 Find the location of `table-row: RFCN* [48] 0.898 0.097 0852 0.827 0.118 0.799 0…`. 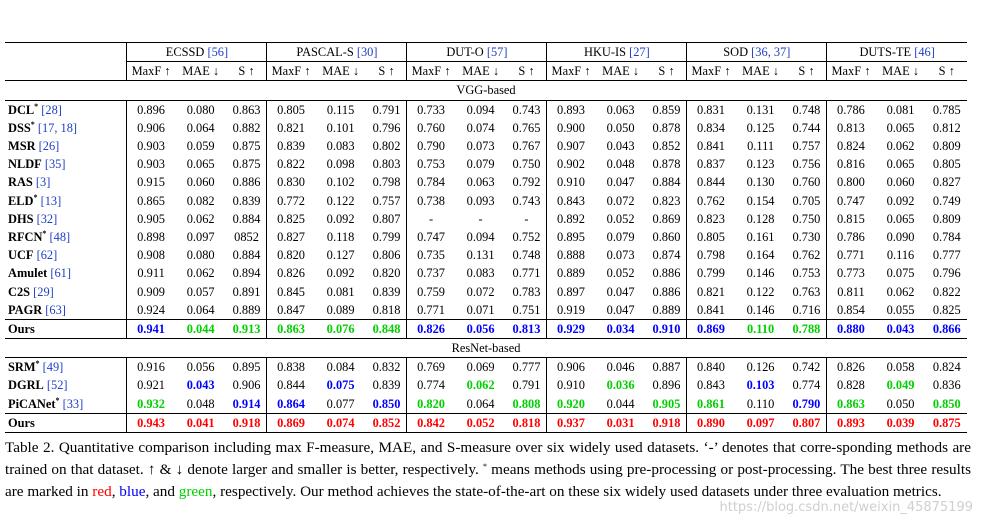

table-row: RFCN* [48] 0.898 0.097 0852 0.827 0.118 0.799 0… is located at coordinates (486, 237).